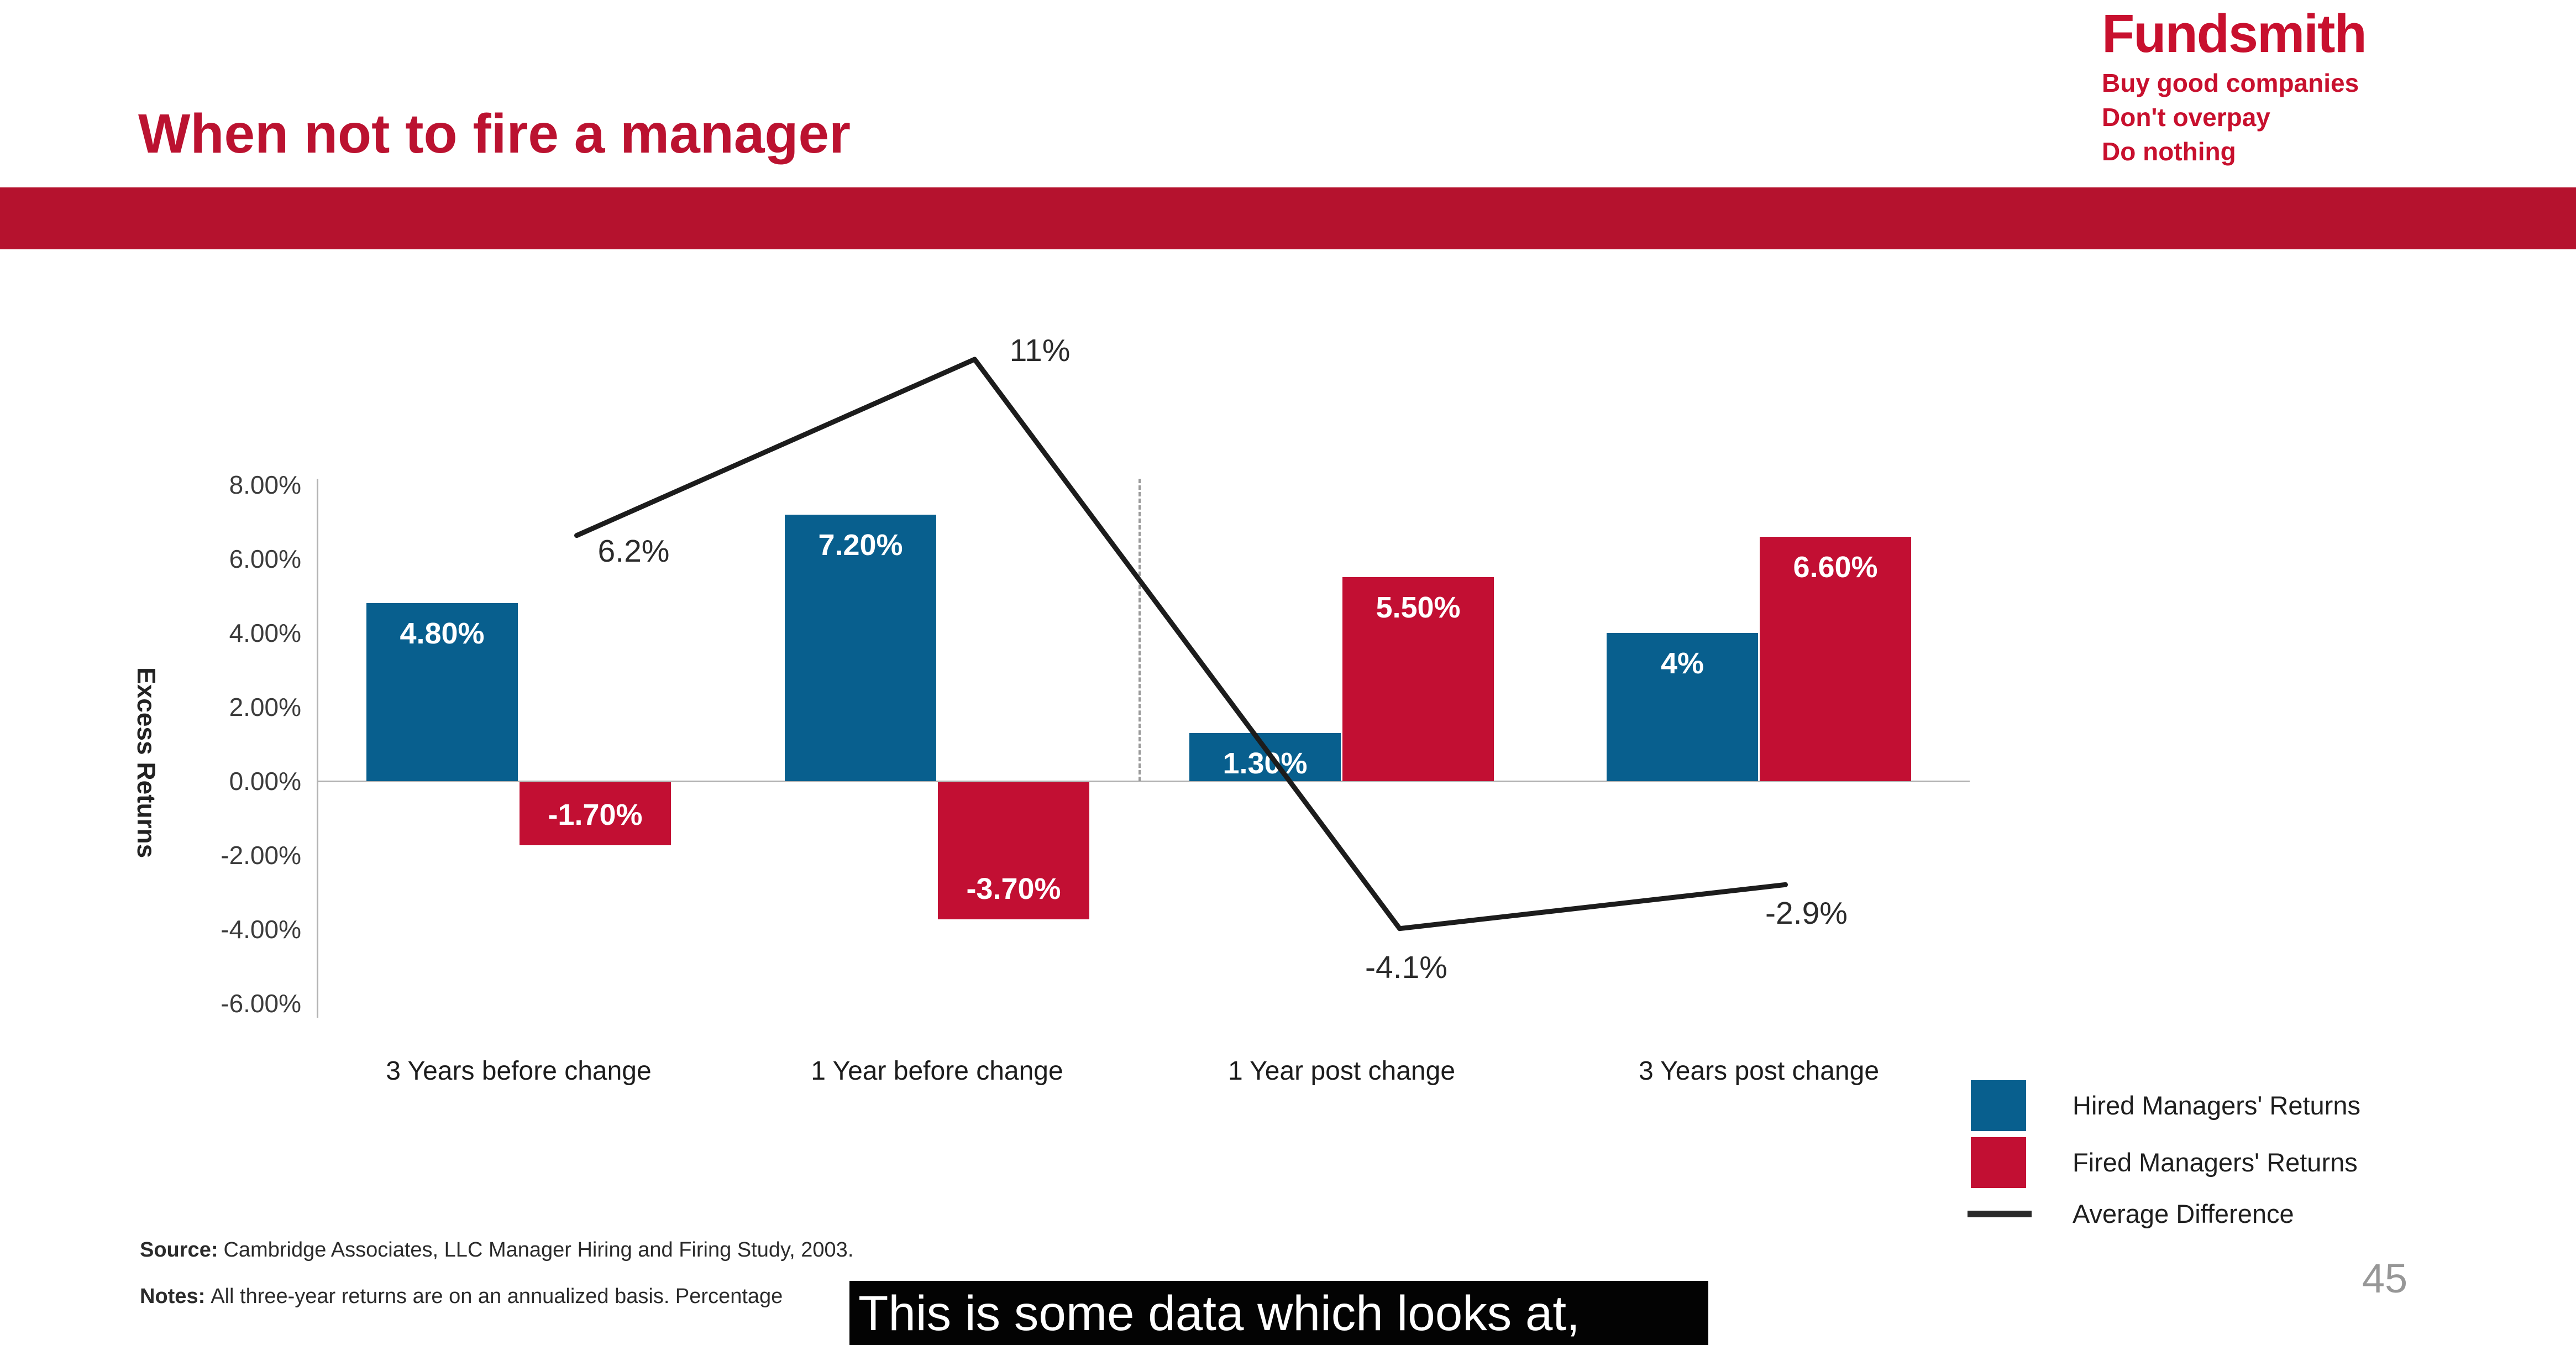 The image size is (2576, 1345). What do you see at coordinates (265, 781) in the screenshot?
I see `y-axis-tick-label: 0.00%` at bounding box center [265, 781].